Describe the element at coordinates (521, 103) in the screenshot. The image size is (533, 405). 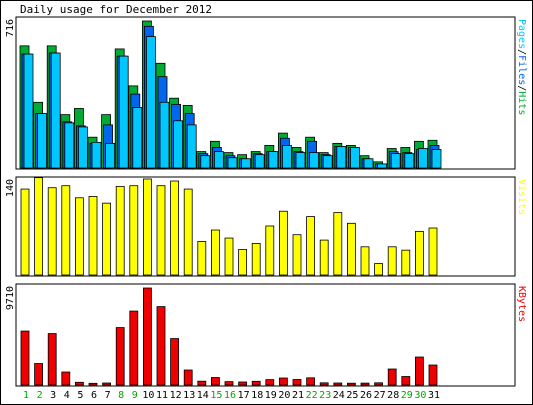
I see `right-label-part: Hits` at that location.